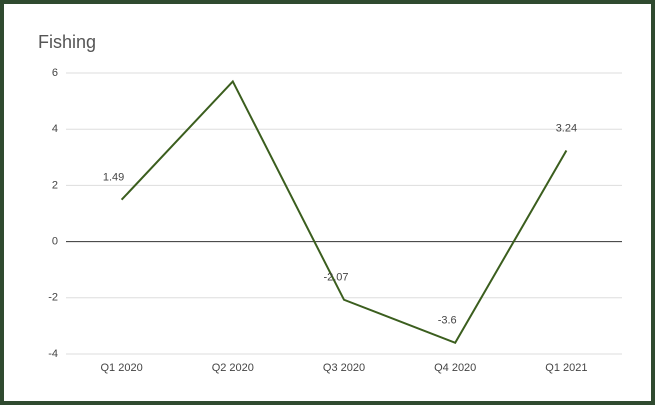 Image resolution: width=655 pixels, height=405 pixels. I want to click on data-label: 1.49, so click(113, 178).